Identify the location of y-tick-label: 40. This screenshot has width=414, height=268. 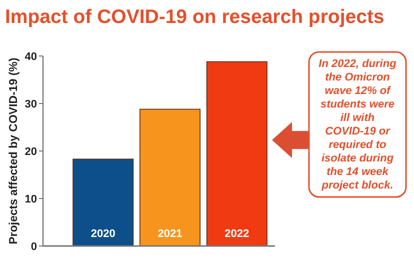
(30, 56).